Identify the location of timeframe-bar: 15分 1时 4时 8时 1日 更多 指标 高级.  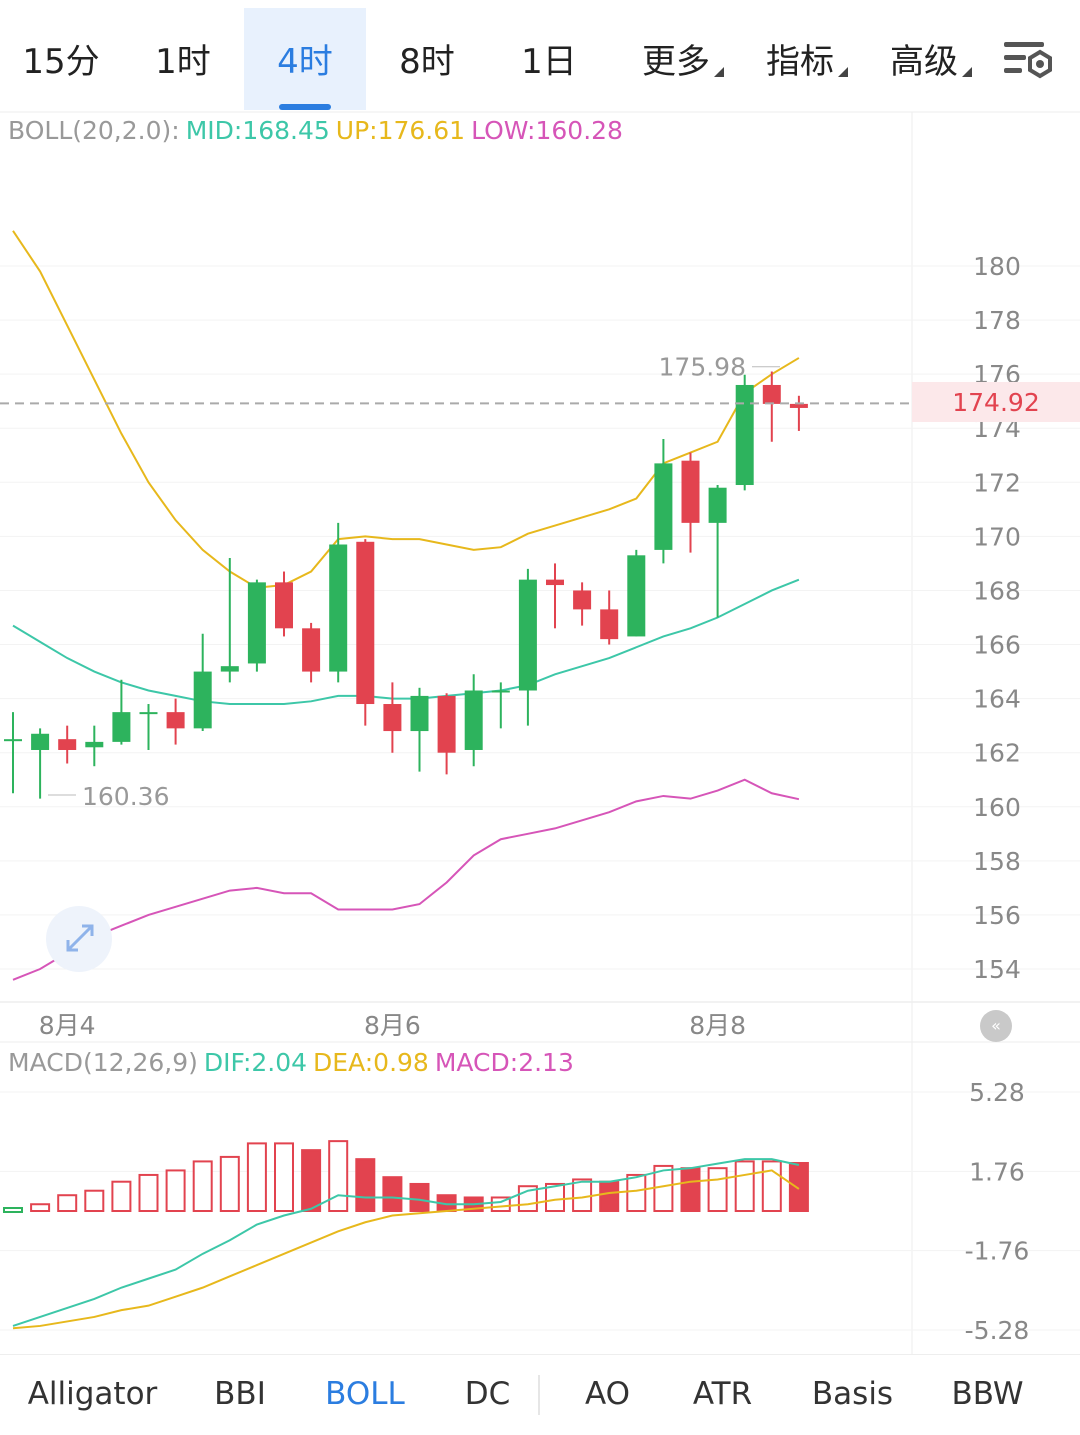
(540, 55).